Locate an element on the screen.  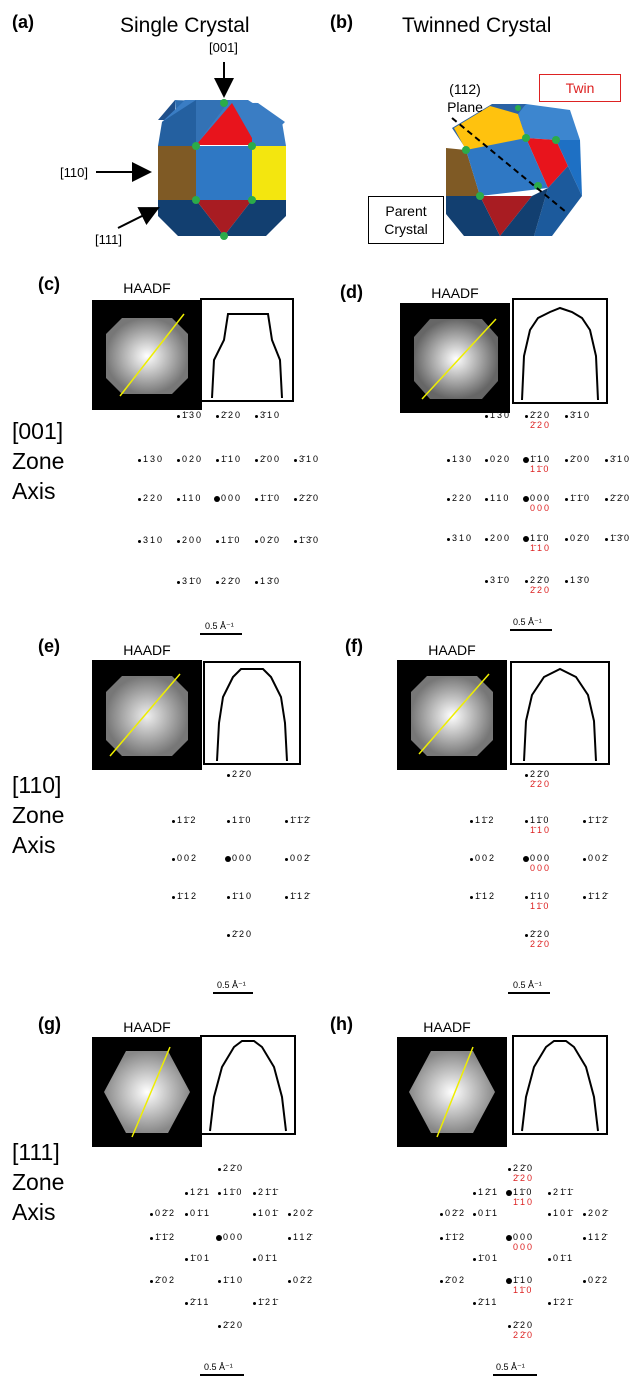
crystal-face-red-top is located at coordinates (226, 124).